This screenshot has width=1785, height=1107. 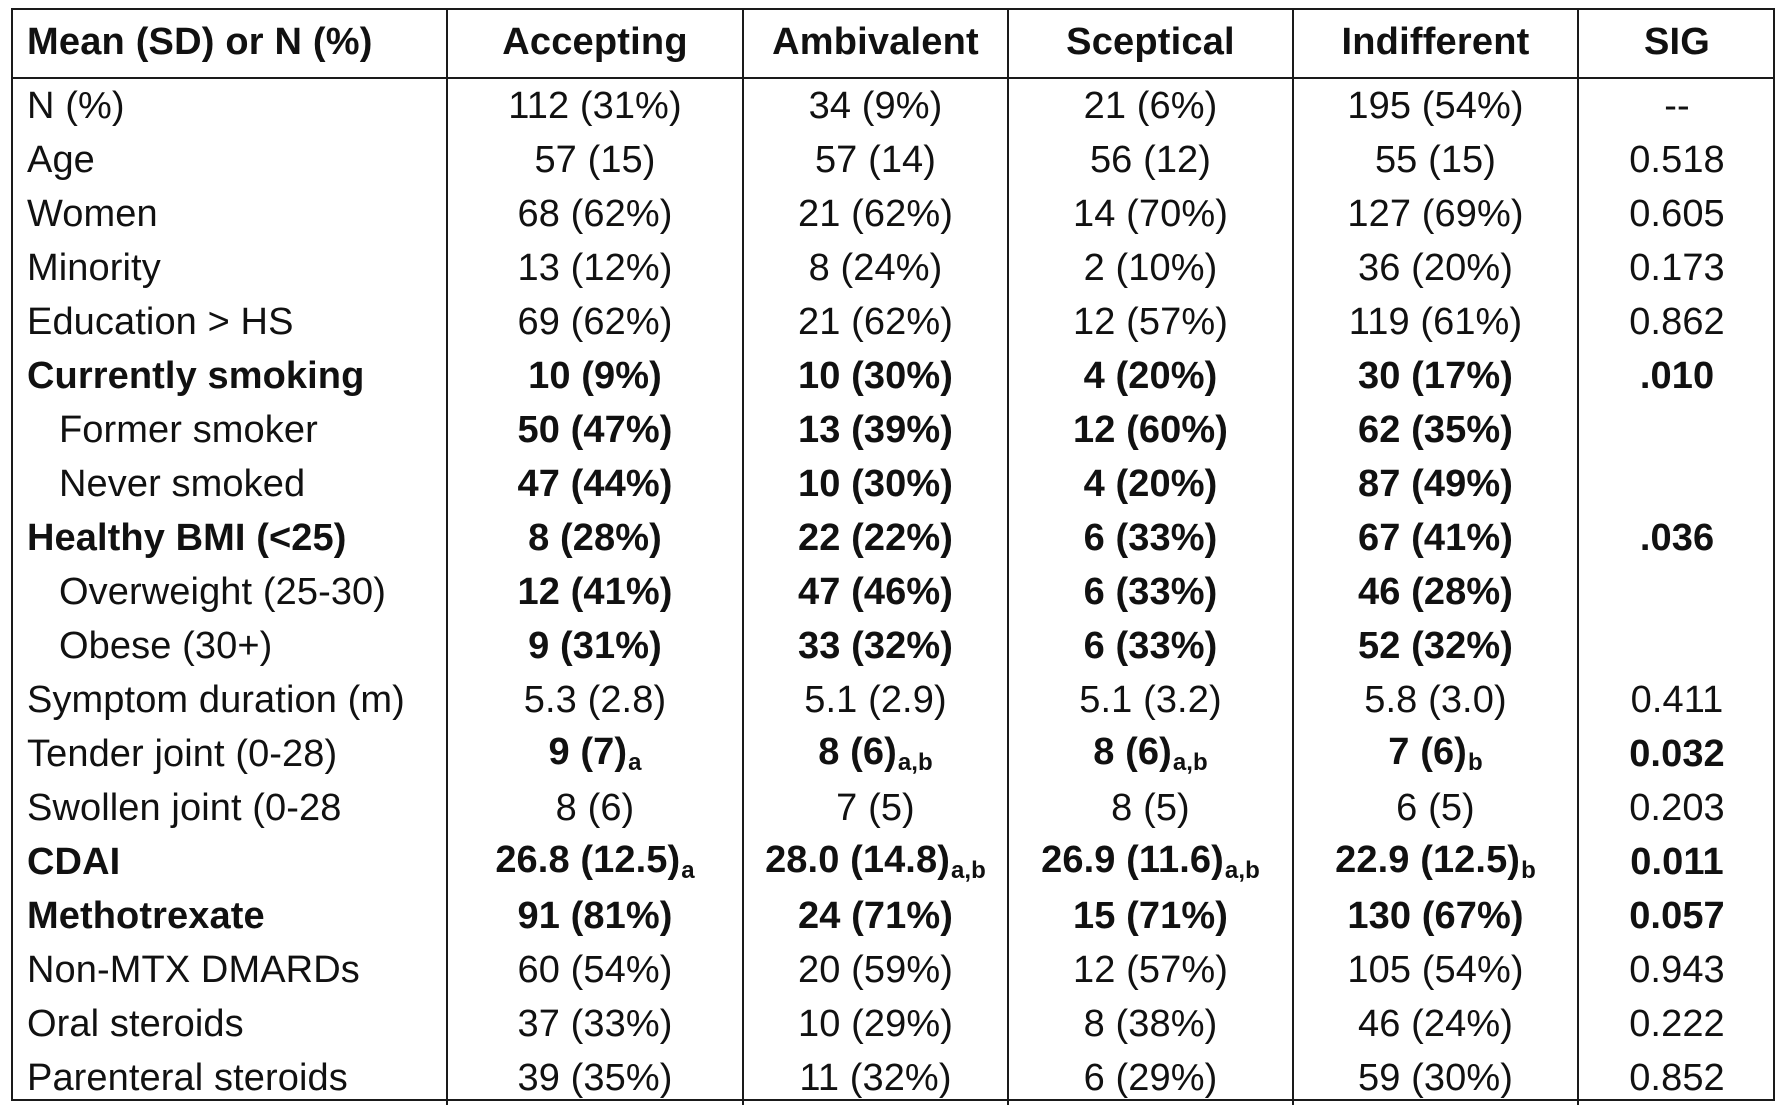 I want to click on cell-value: 20 (59%), so click(x=875, y=969).